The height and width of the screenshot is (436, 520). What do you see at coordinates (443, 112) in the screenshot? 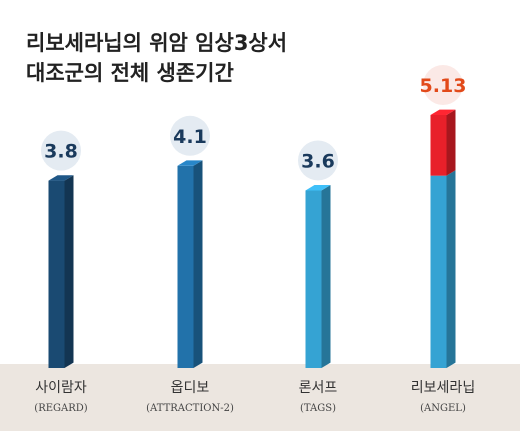
I see `bar-4-highlight-top` at bounding box center [443, 112].